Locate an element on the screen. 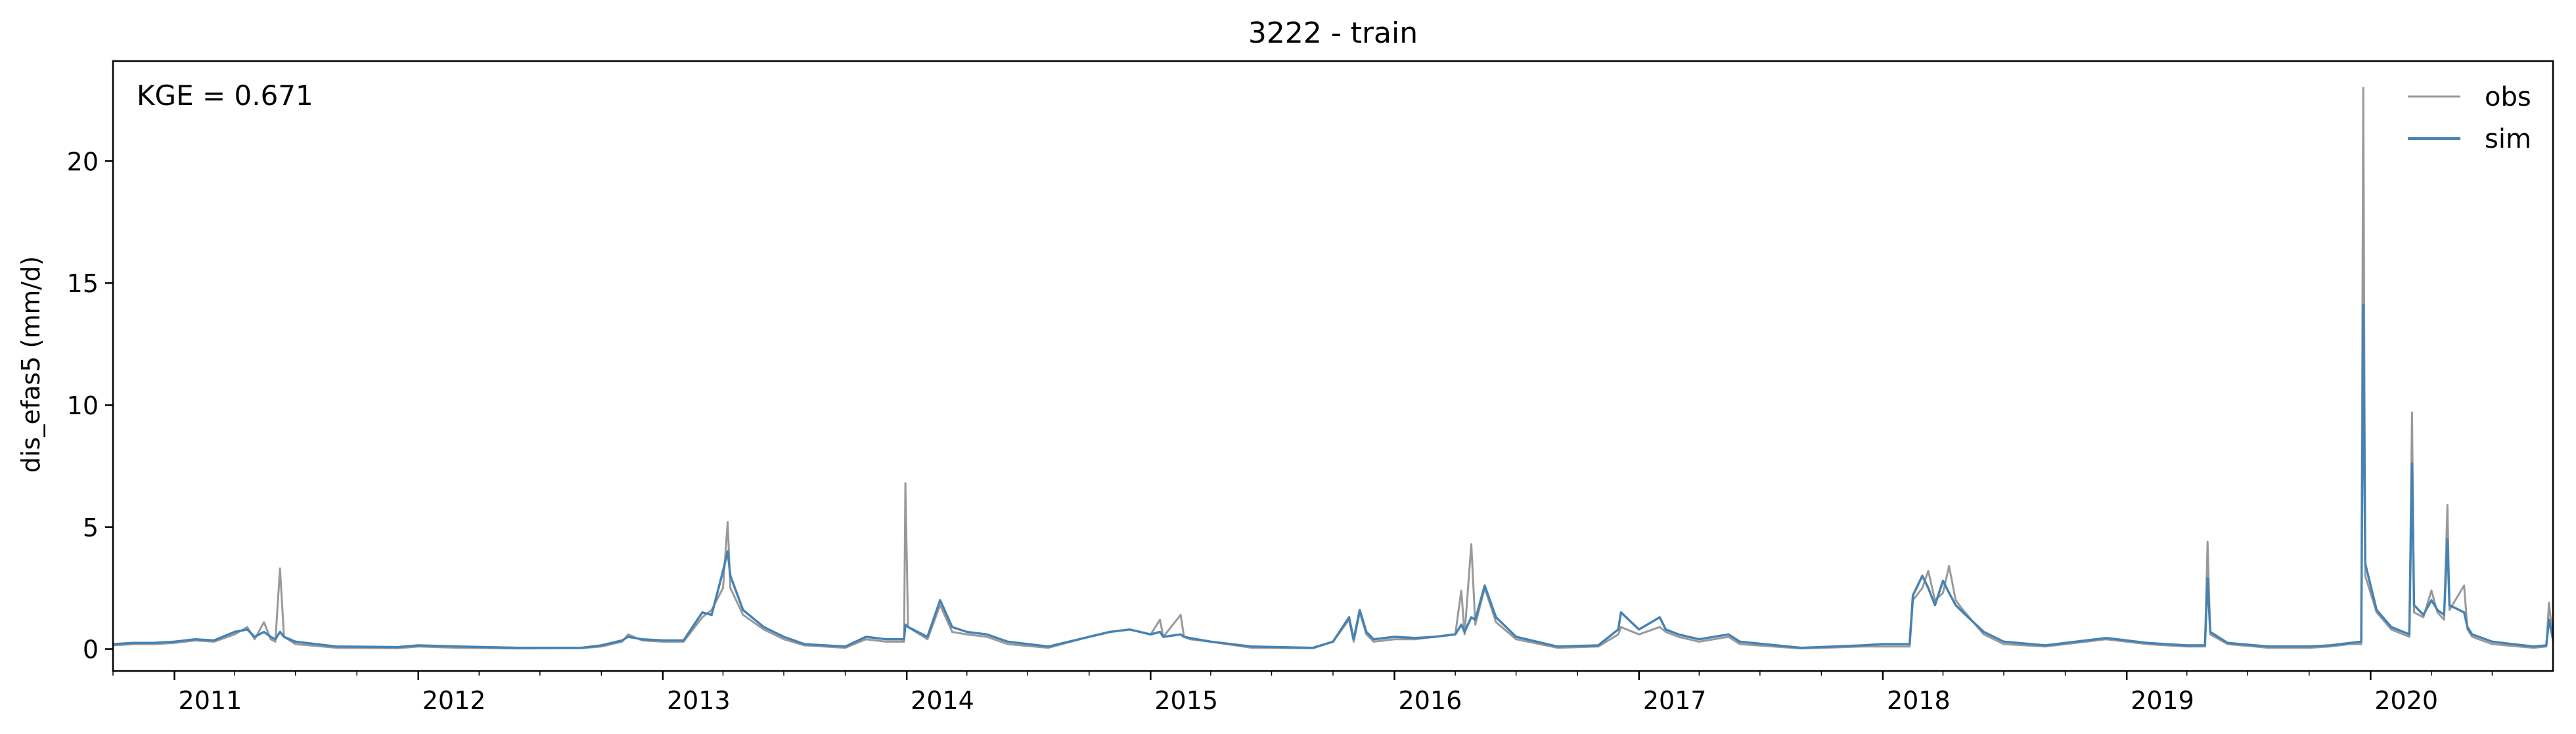 The height and width of the screenshot is (734, 2576). x-tick-label: 2015 is located at coordinates (1186, 700).